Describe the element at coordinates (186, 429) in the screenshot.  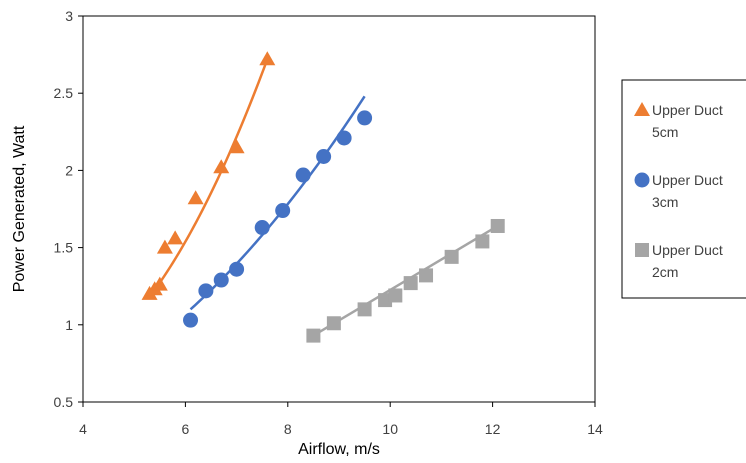
I see `x-tick-label: 6` at that location.